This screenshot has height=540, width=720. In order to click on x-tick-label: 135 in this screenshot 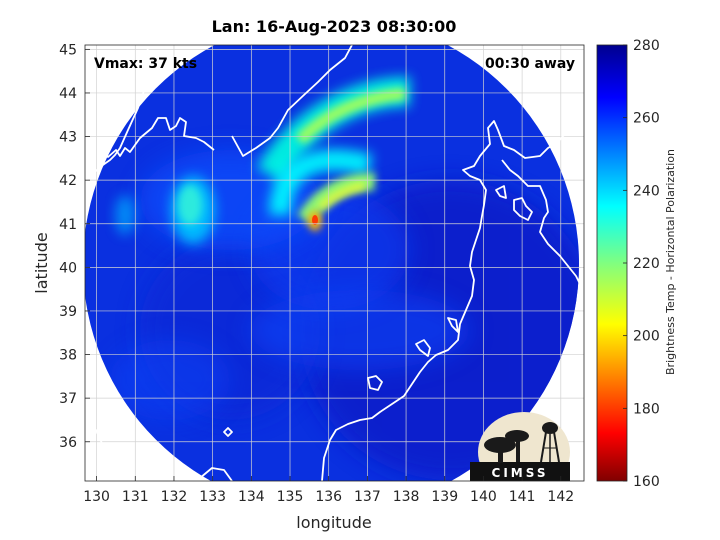, I will do `click(290, 497)`.